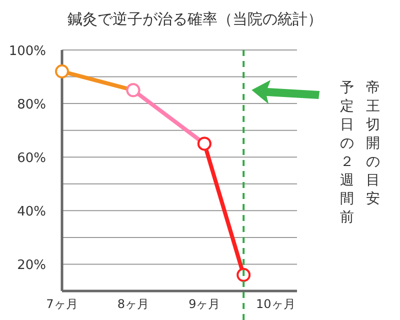 This screenshot has height=320, width=400. I want to click on chart-title: 鍼灸で逆子が治る確率（当院の統計）, so click(195, 19).